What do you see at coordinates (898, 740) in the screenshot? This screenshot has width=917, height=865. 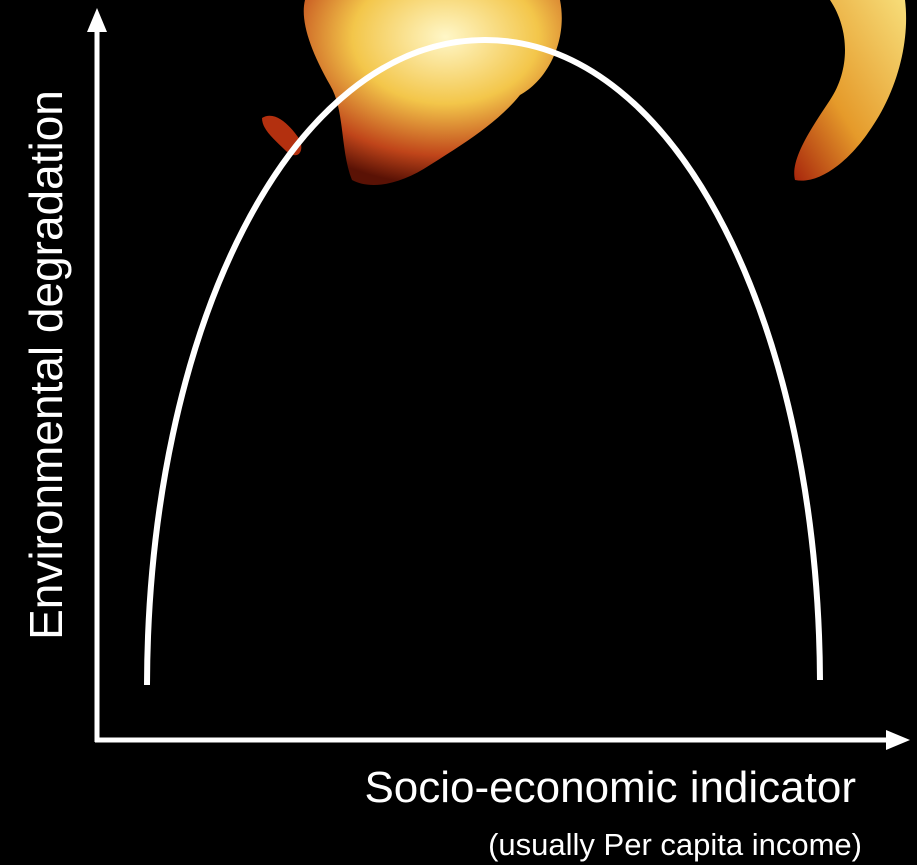 I see `x-axis-arrow` at bounding box center [898, 740].